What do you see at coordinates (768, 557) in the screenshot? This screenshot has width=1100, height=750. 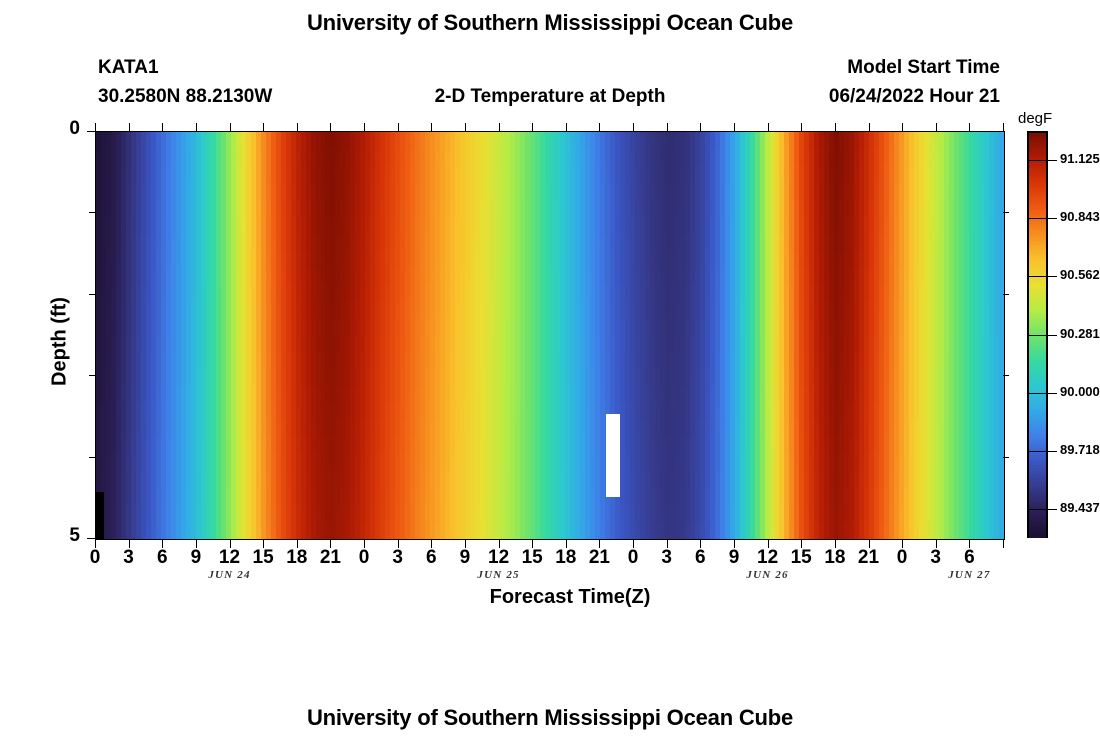 I see `x-axis-tick-label: 12` at bounding box center [768, 557].